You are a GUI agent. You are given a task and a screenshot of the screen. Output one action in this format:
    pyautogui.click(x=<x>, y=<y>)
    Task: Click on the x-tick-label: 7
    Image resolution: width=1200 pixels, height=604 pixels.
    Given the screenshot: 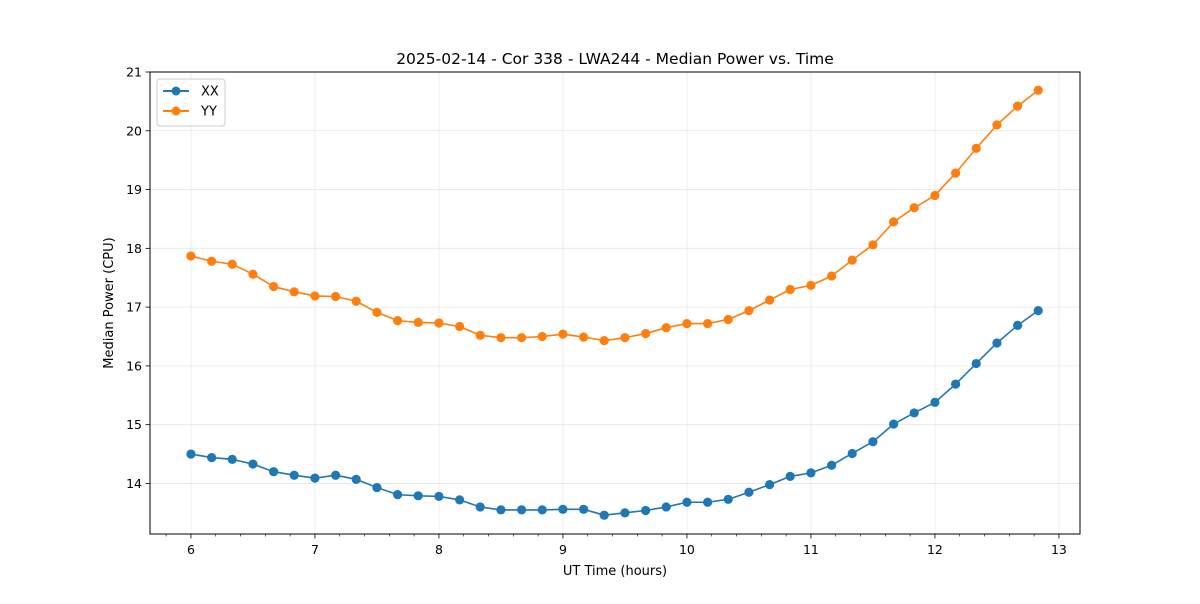 What is the action you would take?
    pyautogui.click(x=315, y=549)
    